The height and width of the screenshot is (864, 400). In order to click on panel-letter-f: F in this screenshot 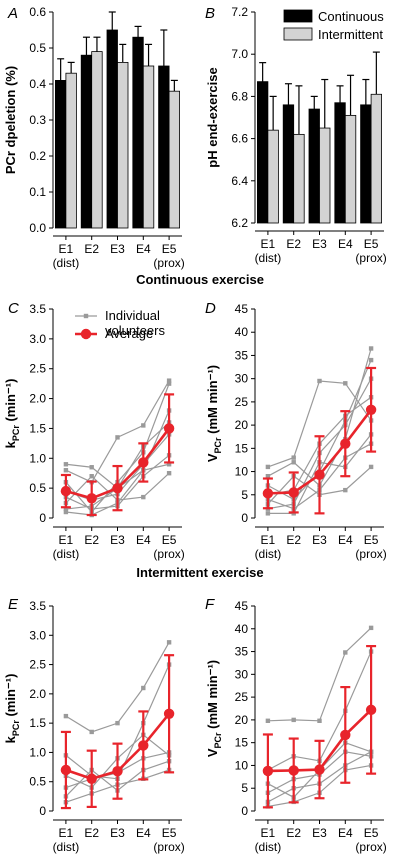, I will do `click(210, 604)`.